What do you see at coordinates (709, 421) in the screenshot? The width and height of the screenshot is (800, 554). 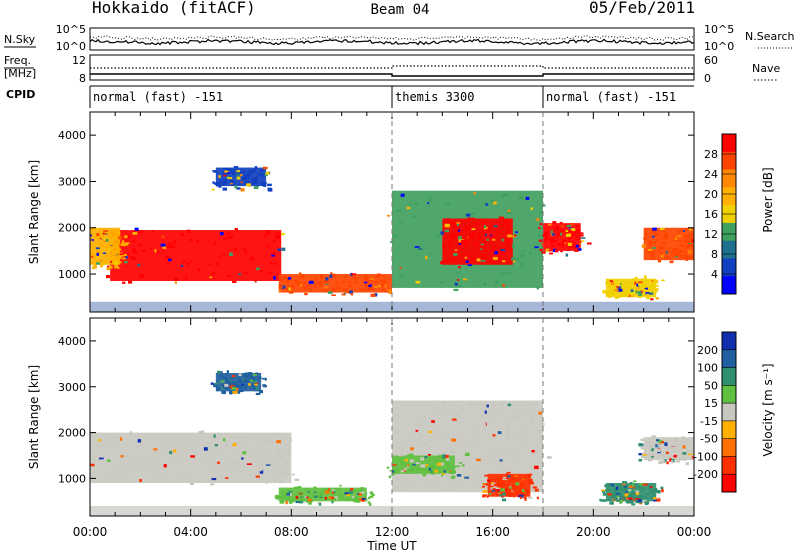 I see `velocity-colorbar-tick: -15` at bounding box center [709, 421].